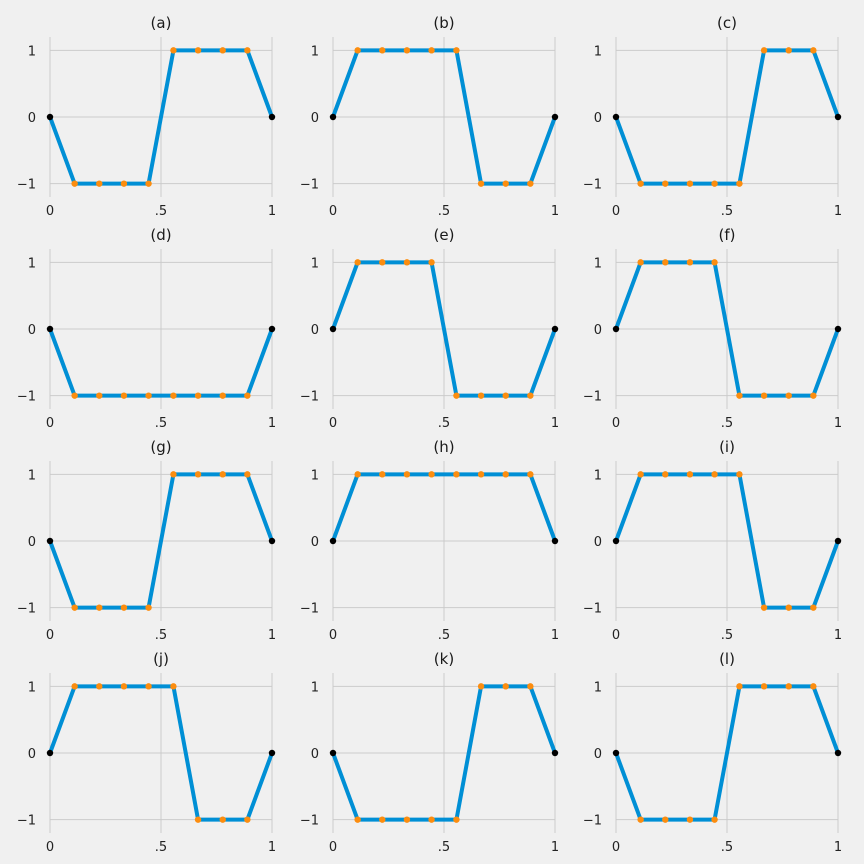 The width and height of the screenshot is (864, 864). I want to click on panel-f: (f) 0 .5 1 −1 0 1, so click(712, 328).